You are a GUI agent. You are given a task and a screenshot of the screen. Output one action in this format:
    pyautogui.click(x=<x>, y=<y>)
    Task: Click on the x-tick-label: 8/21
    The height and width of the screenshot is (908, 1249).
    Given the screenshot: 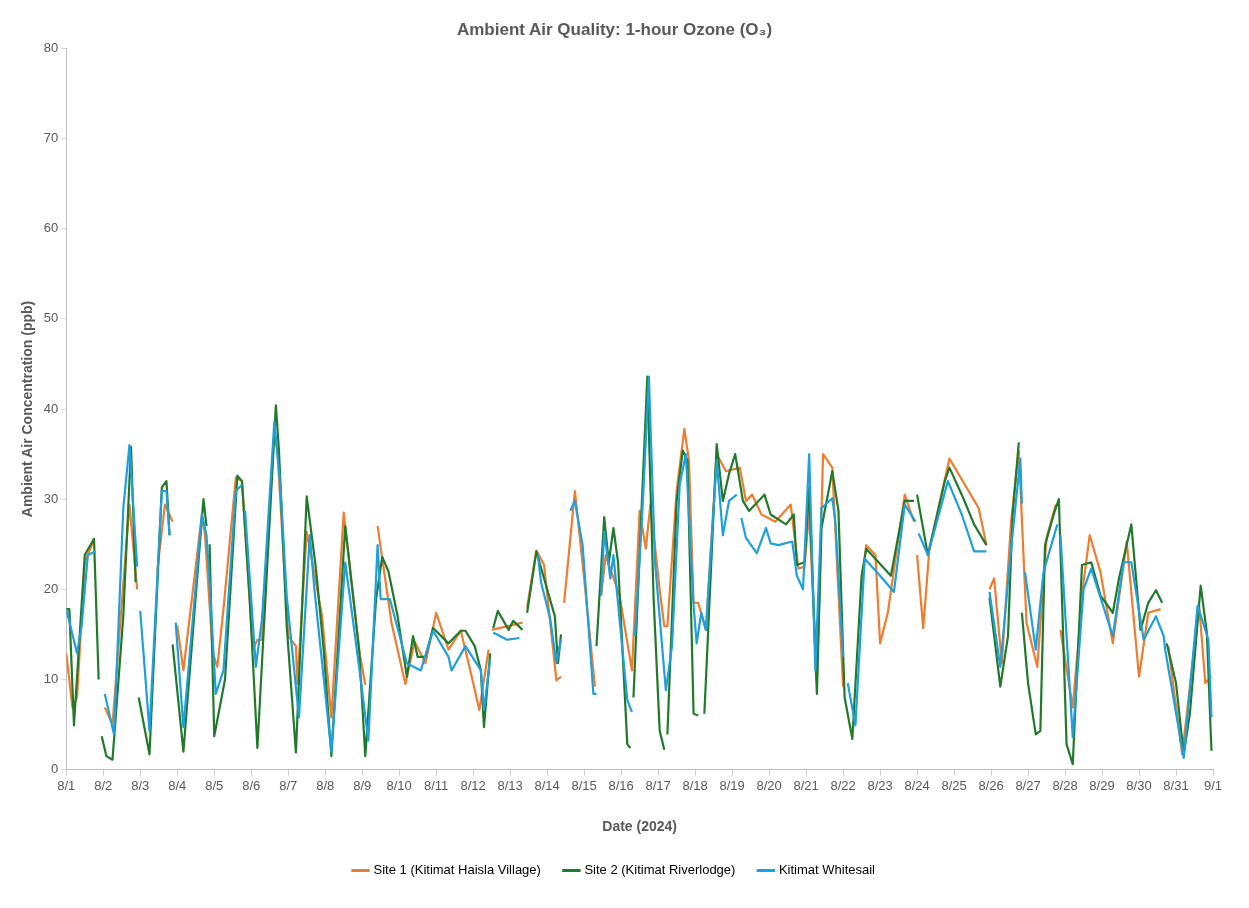 What is the action you would take?
    pyautogui.click(x=806, y=785)
    